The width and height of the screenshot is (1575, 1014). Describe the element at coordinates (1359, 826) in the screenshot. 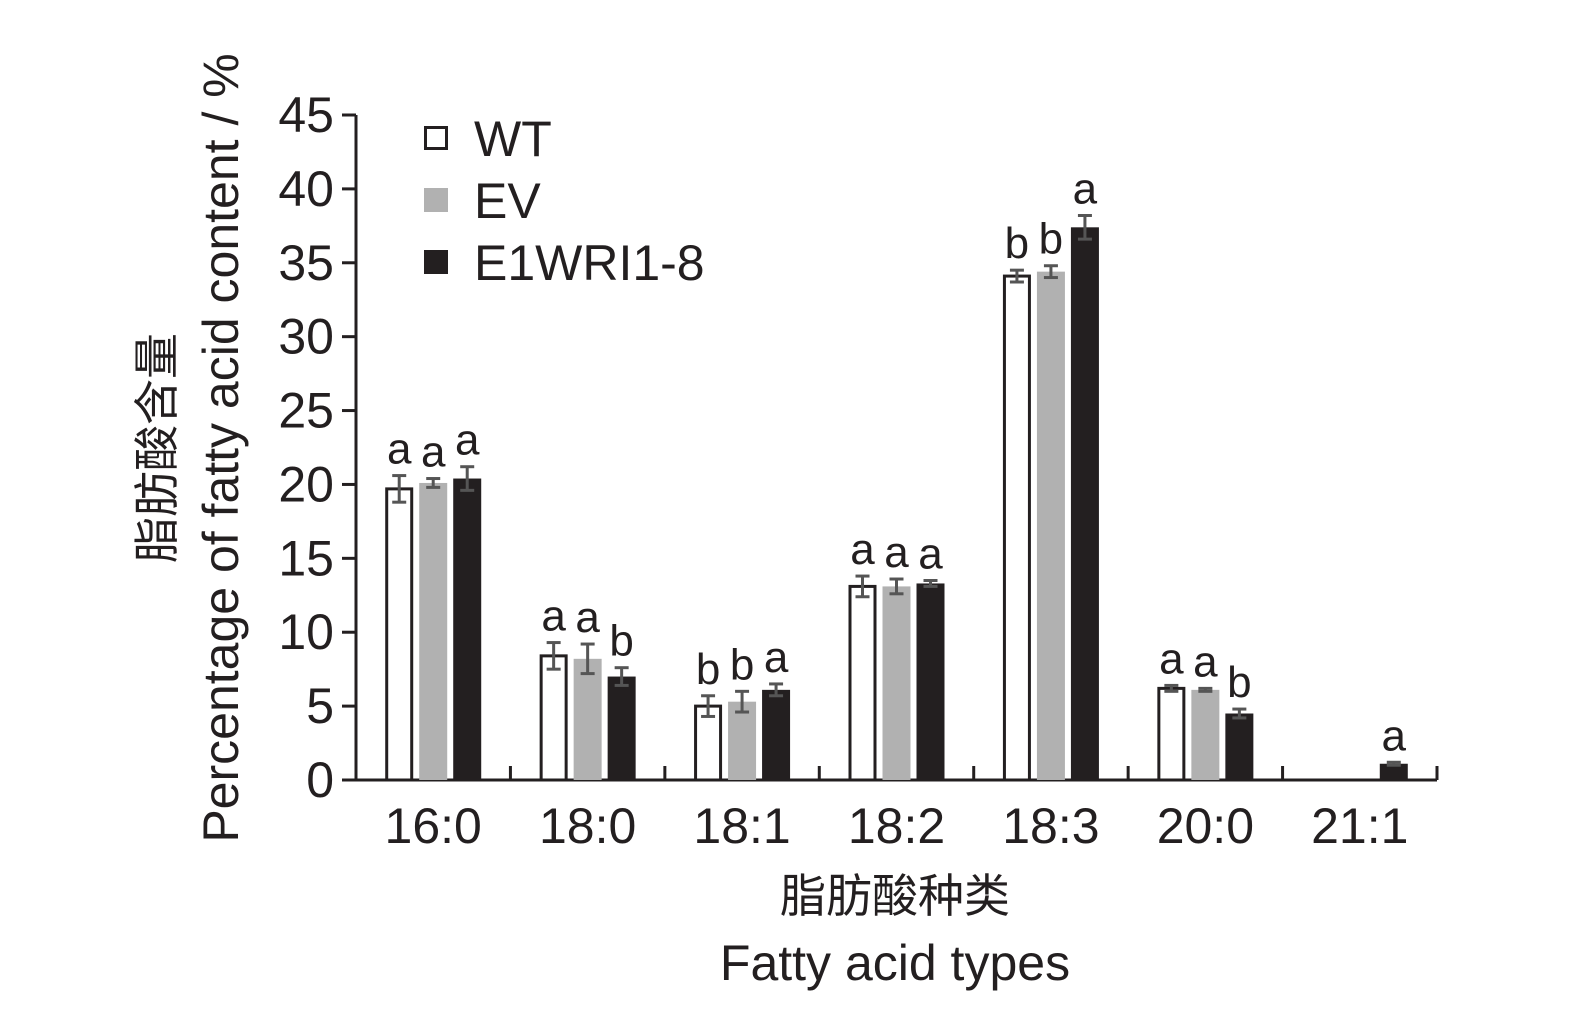

I see `x-tick-label: 21:1` at that location.